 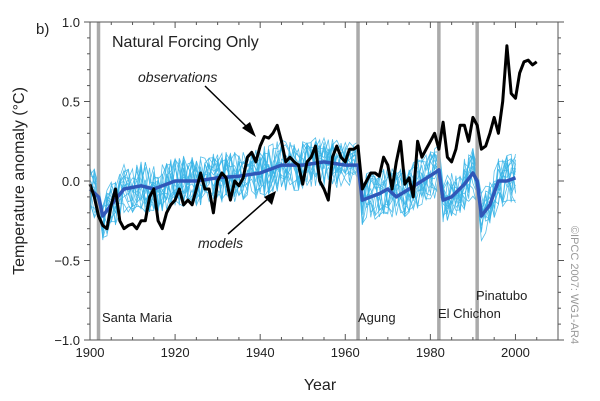 I want to click on observations-arrow, so click(x=227, y=108).